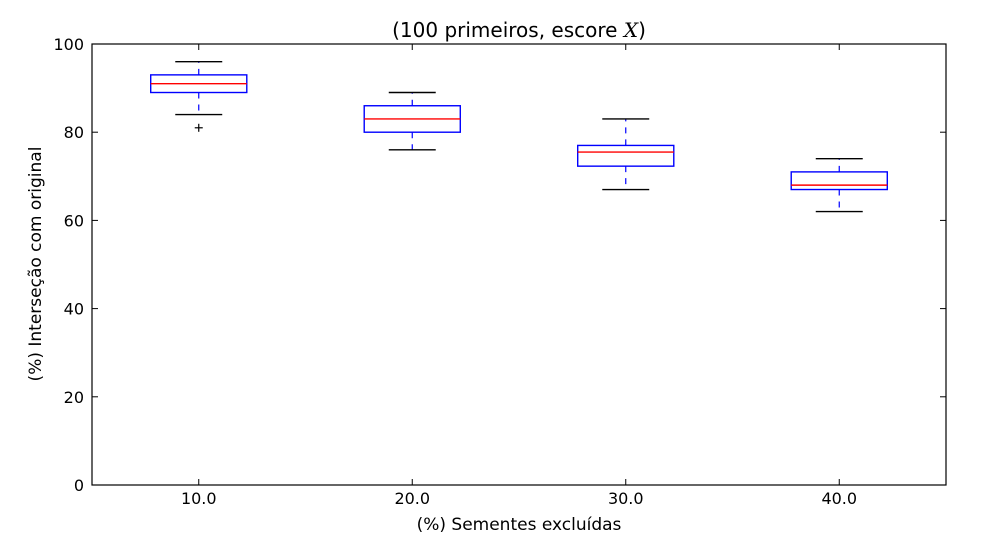 The image size is (988, 539). I want to click on x-axis-label: (%) Sementes excluídas, so click(519, 525).